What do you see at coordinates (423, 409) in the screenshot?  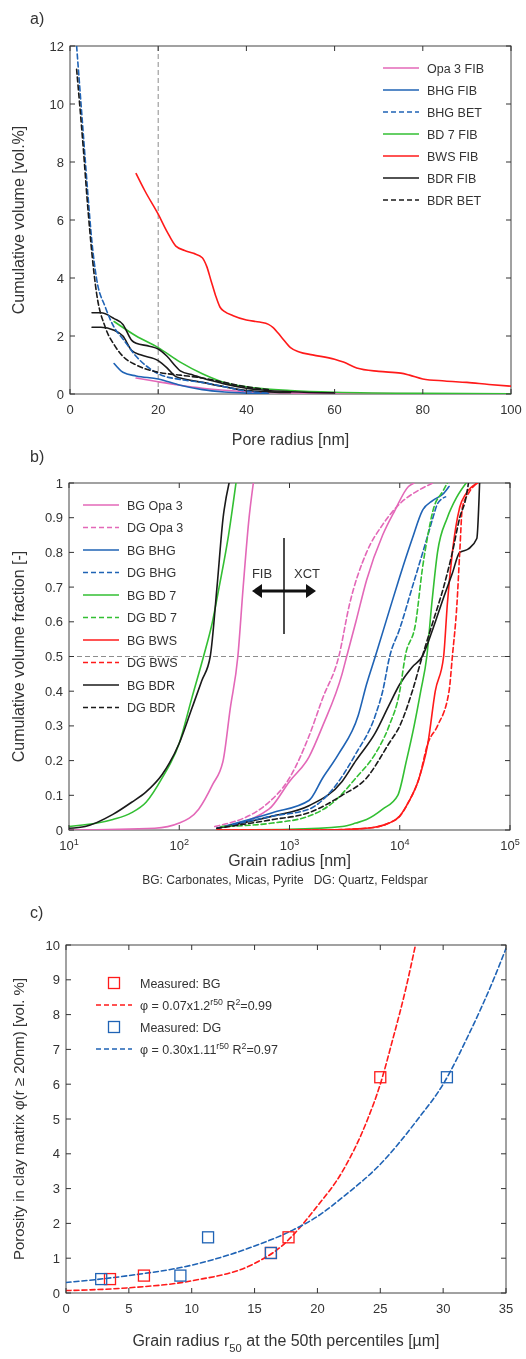 I see `x-tick-label: 80` at bounding box center [423, 409].